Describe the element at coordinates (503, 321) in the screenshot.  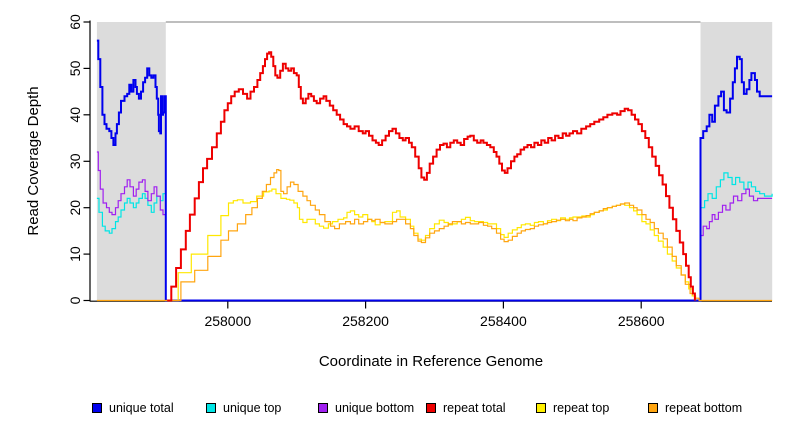
I see `x-tick-label: 258400` at that location.